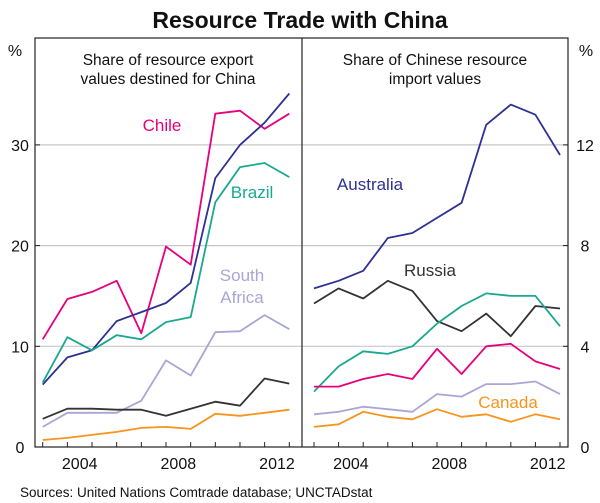  What do you see at coordinates (242, 297) in the screenshot?
I see `series-label-south-africa: Africa` at bounding box center [242, 297].